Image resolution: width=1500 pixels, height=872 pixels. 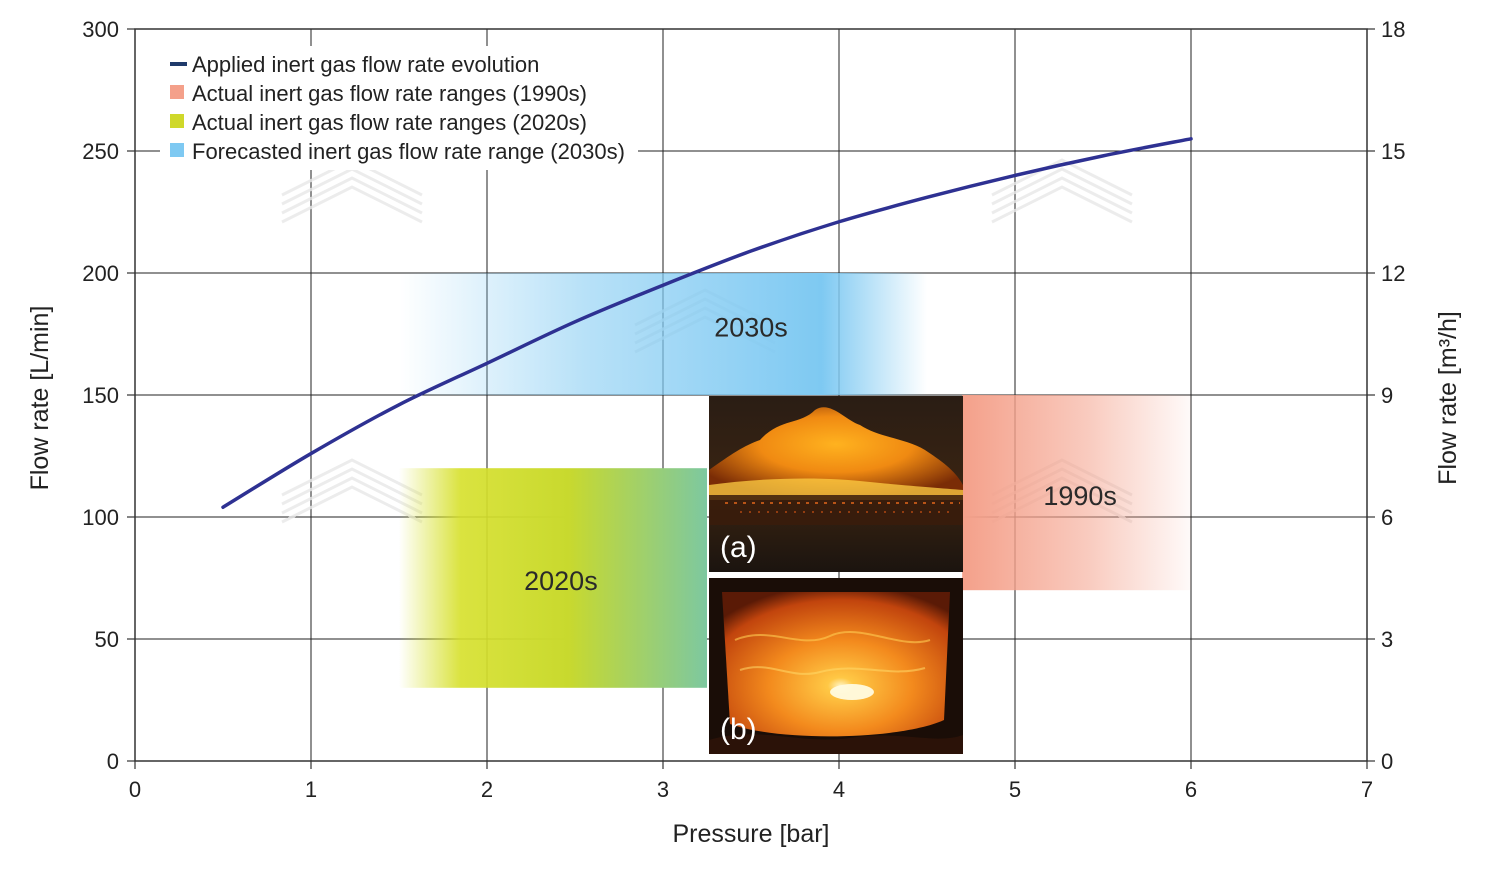 I want to click on y-tick-label: 50, so click(x=107, y=639).